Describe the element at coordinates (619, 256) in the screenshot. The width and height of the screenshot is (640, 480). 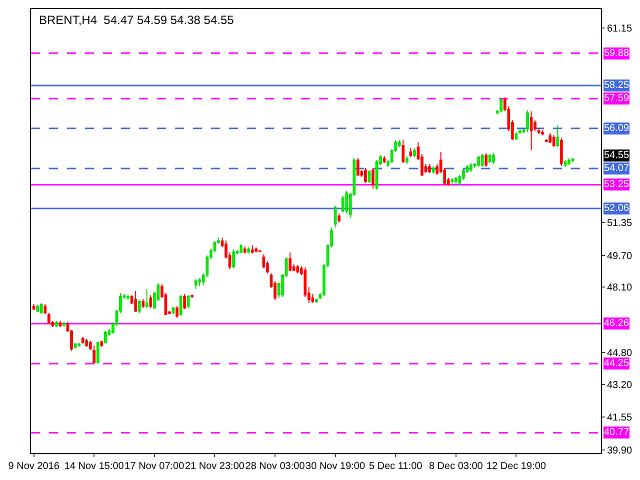
I see `y-tick-label: 49.70` at that location.